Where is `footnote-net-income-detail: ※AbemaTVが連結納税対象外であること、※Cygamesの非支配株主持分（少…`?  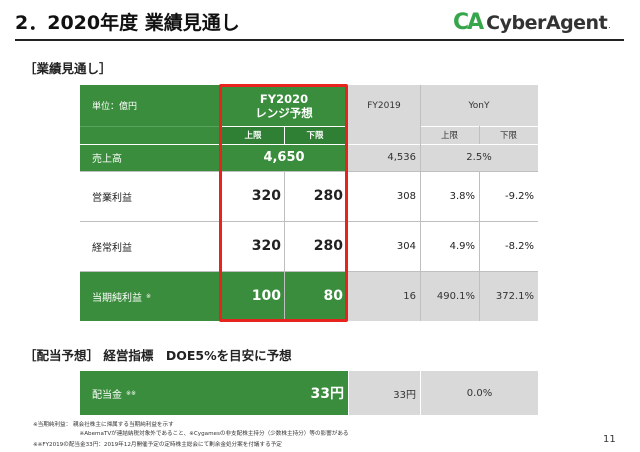 footnote-net-income-detail: ※AbemaTVが連結納税対象外であること、※Cygamesの非支配株主持分（少… is located at coordinates (191, 434).